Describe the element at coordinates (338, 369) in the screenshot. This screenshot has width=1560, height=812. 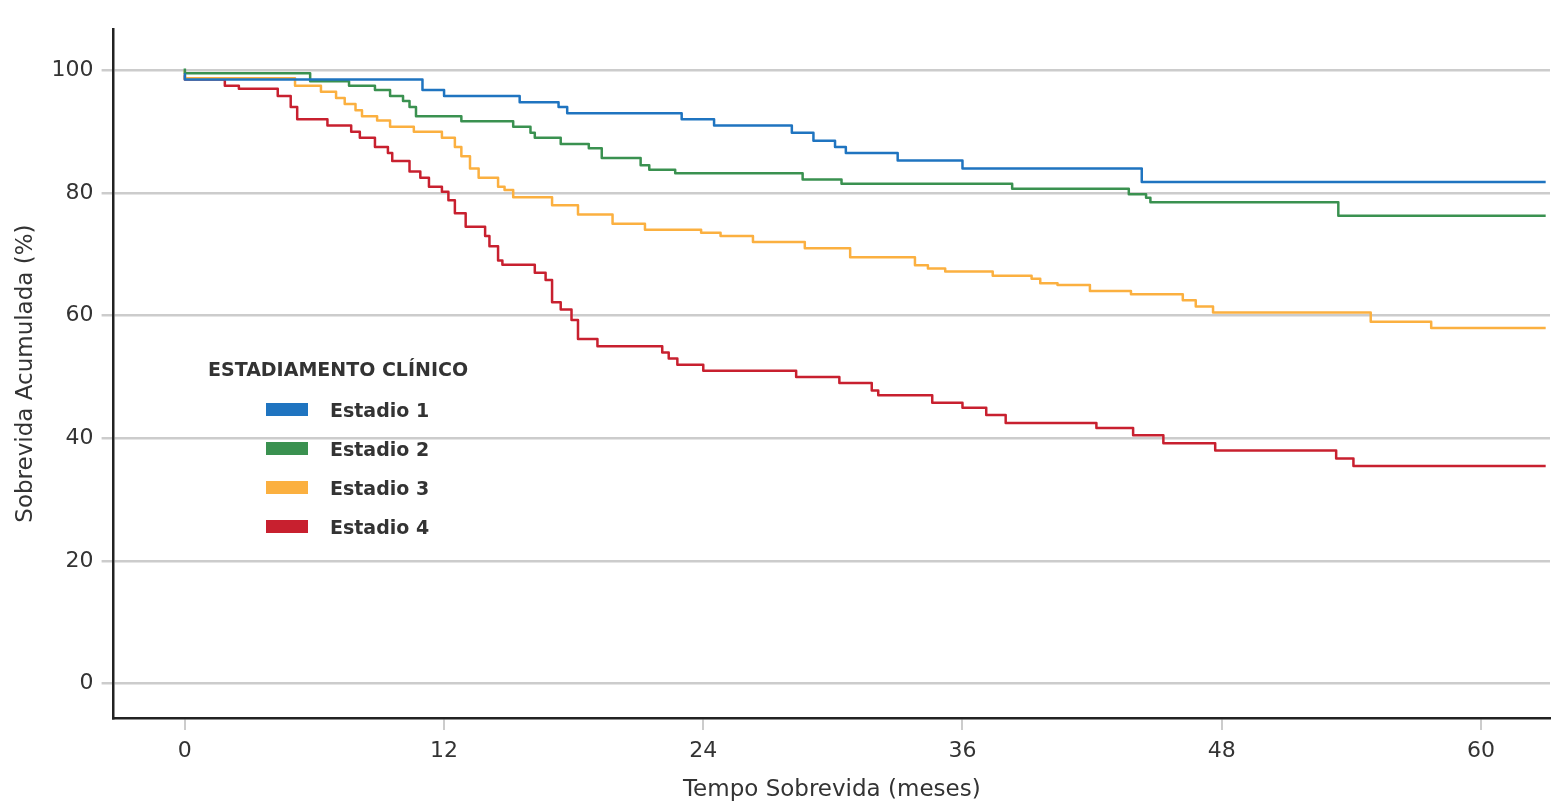
I see `legend-title: ESTADIAMENTO CLÍNICO` at that location.